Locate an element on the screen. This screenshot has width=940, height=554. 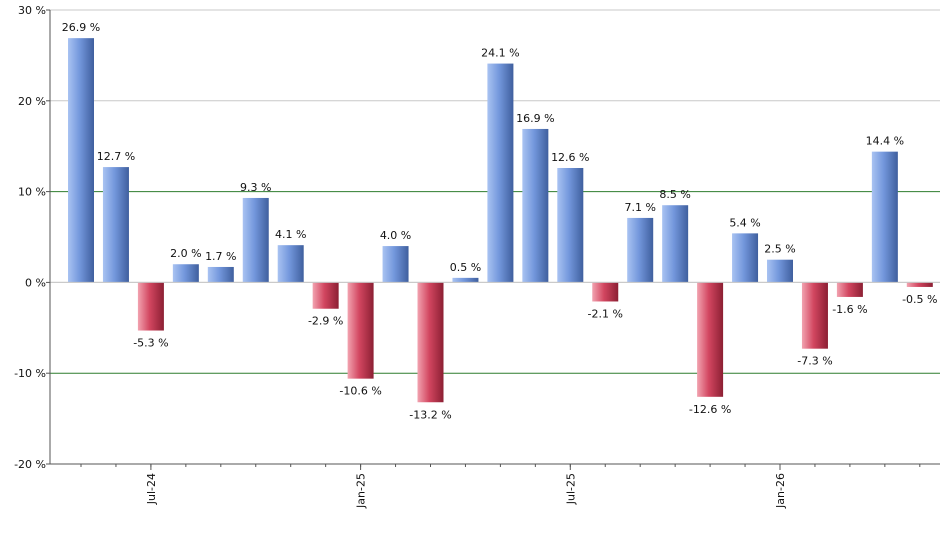
bar-value-label: -13.2 % is located at coordinates (430, 414).